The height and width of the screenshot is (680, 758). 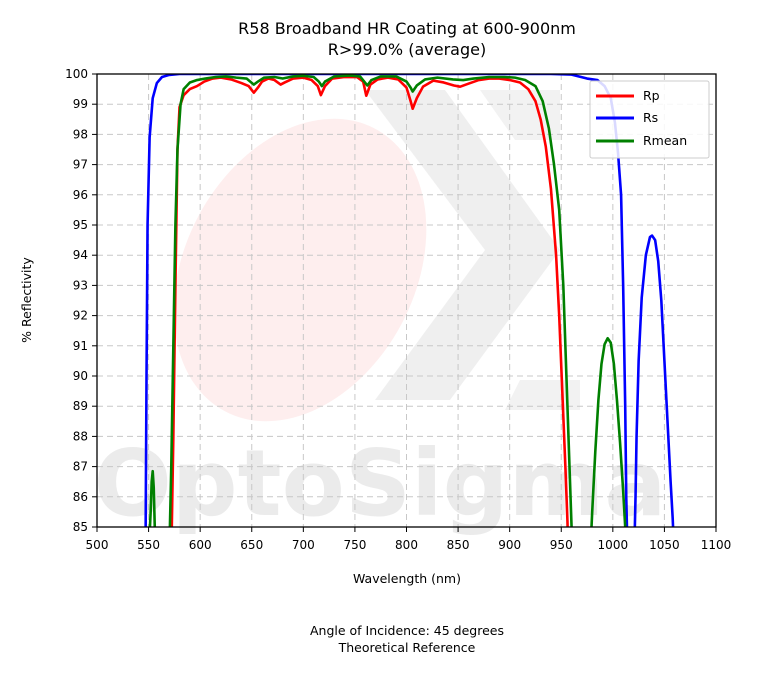 I want to click on x-tick-label: 500, so click(x=97, y=545).